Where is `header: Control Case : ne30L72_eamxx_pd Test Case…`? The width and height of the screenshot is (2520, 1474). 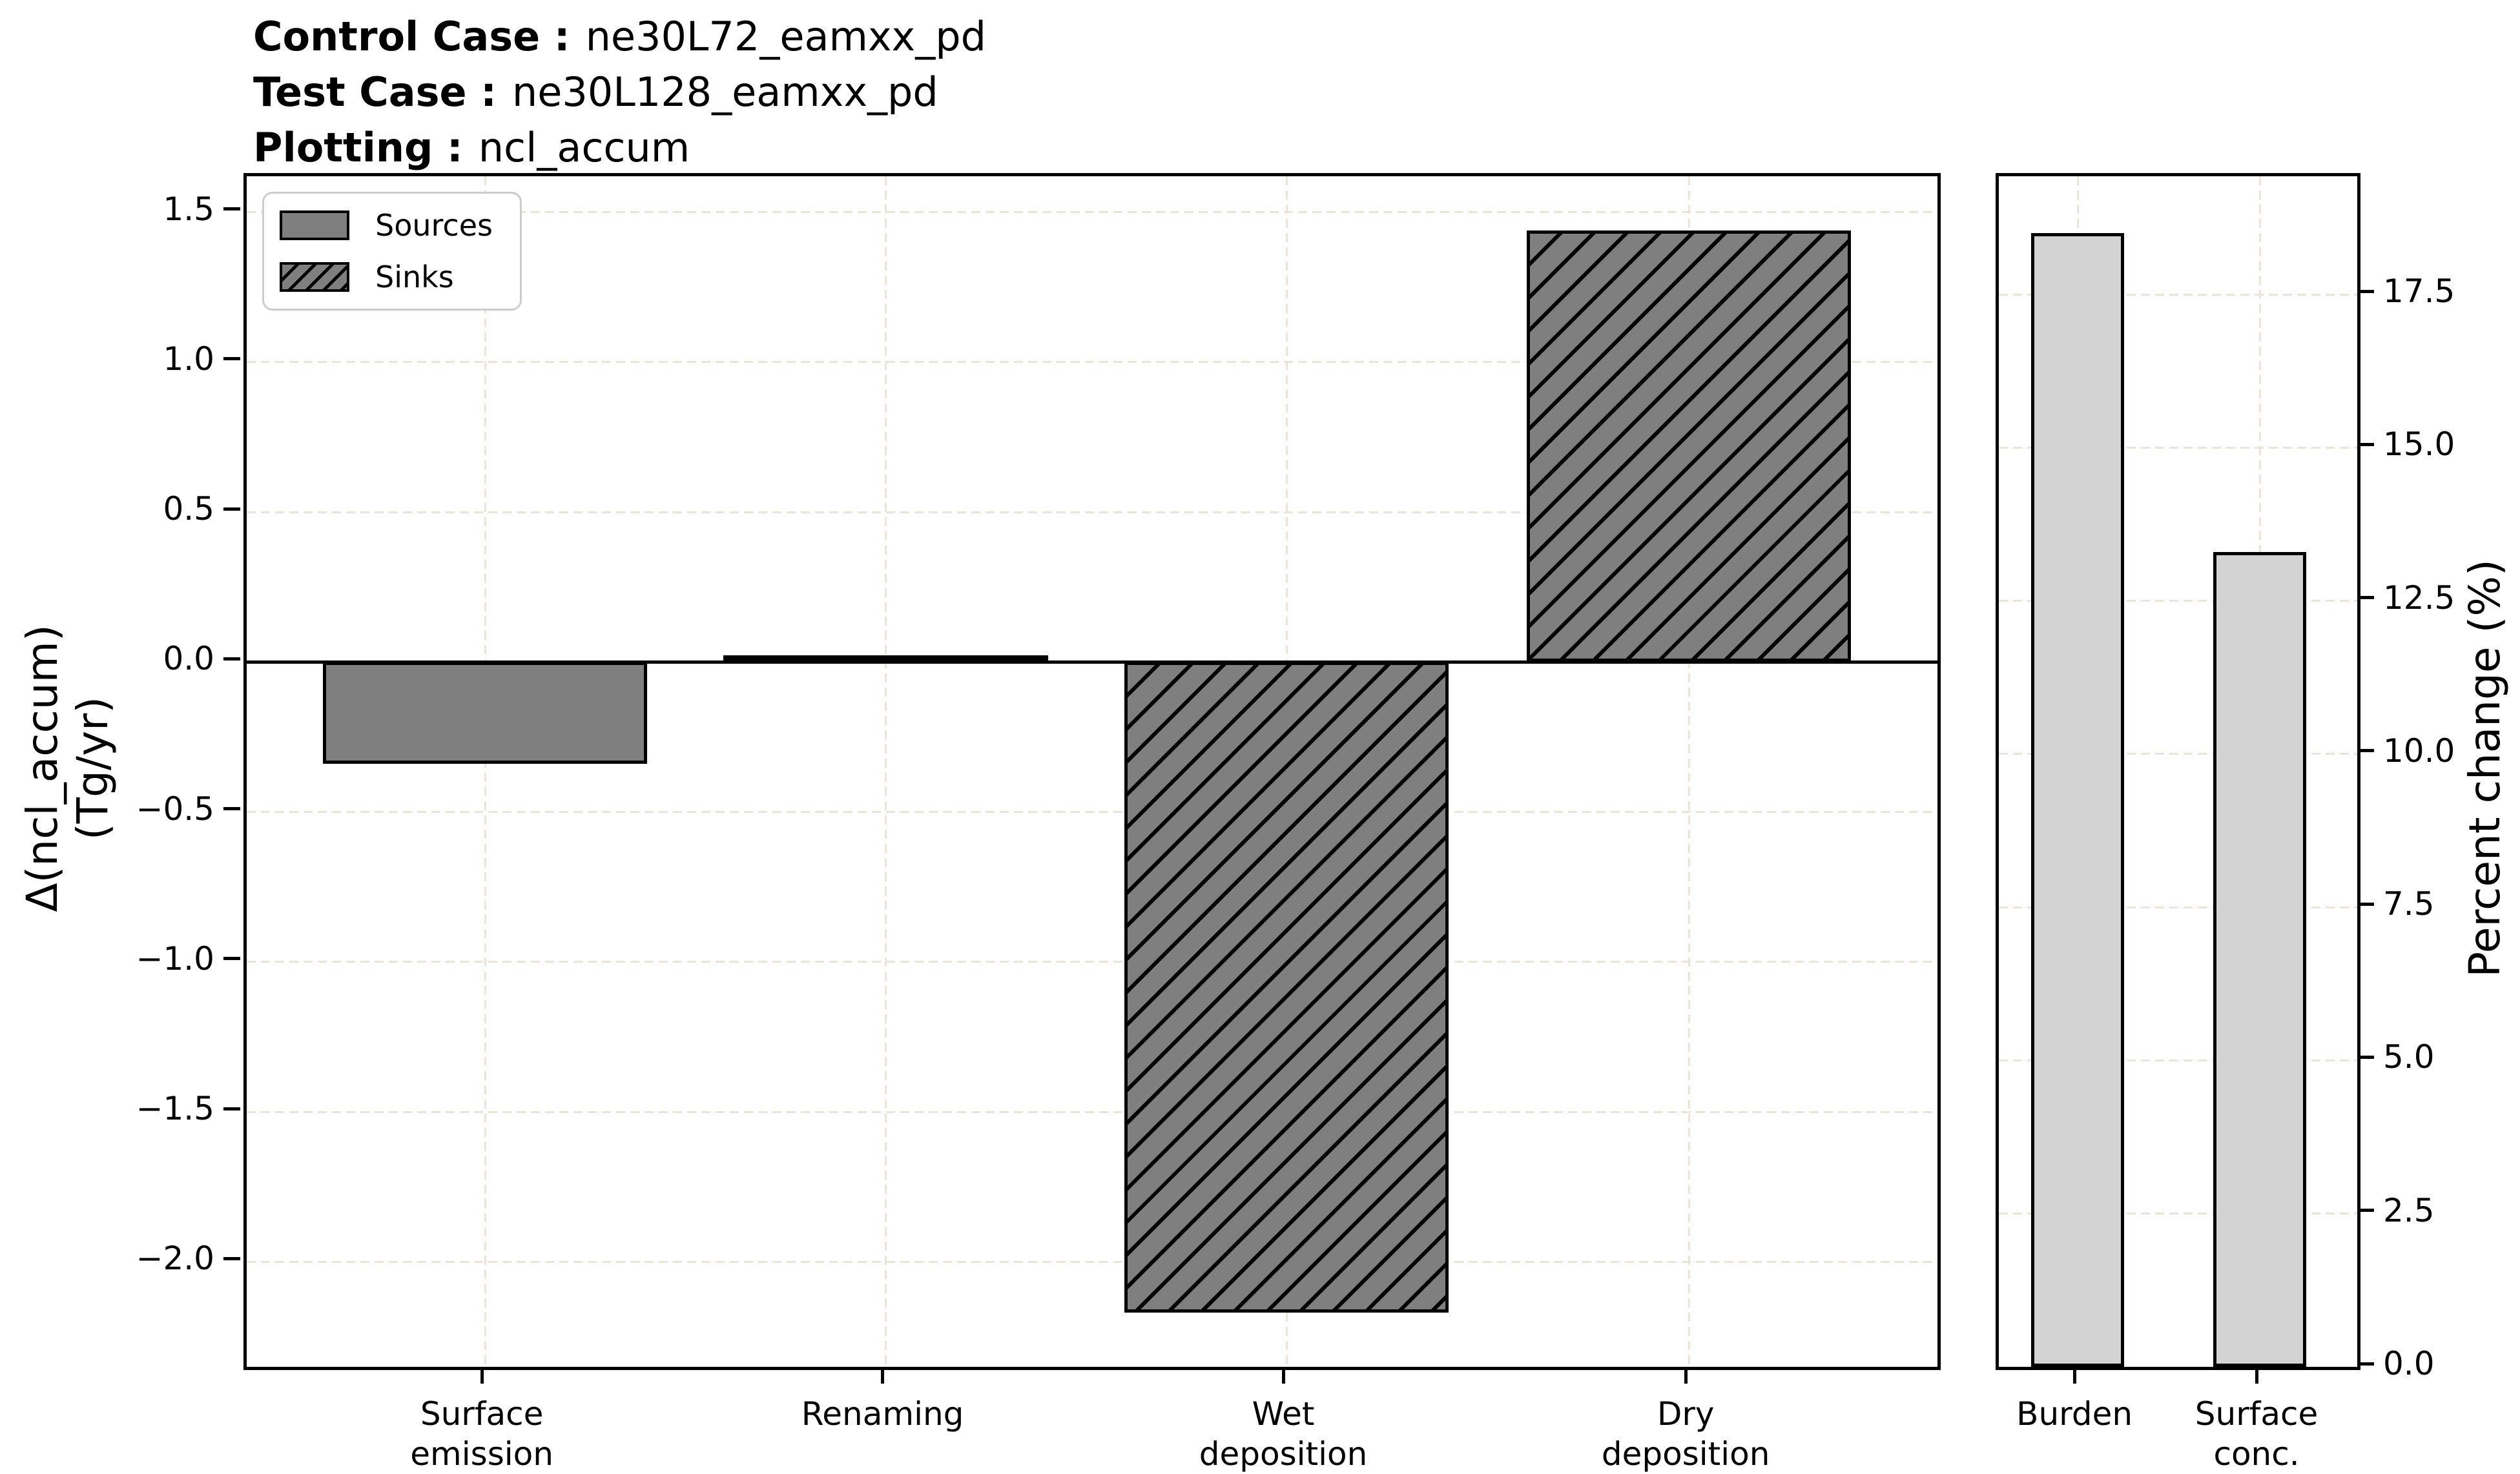
header: Control Case : ne30L72_eamxx_pd Test Case… is located at coordinates (619, 92).